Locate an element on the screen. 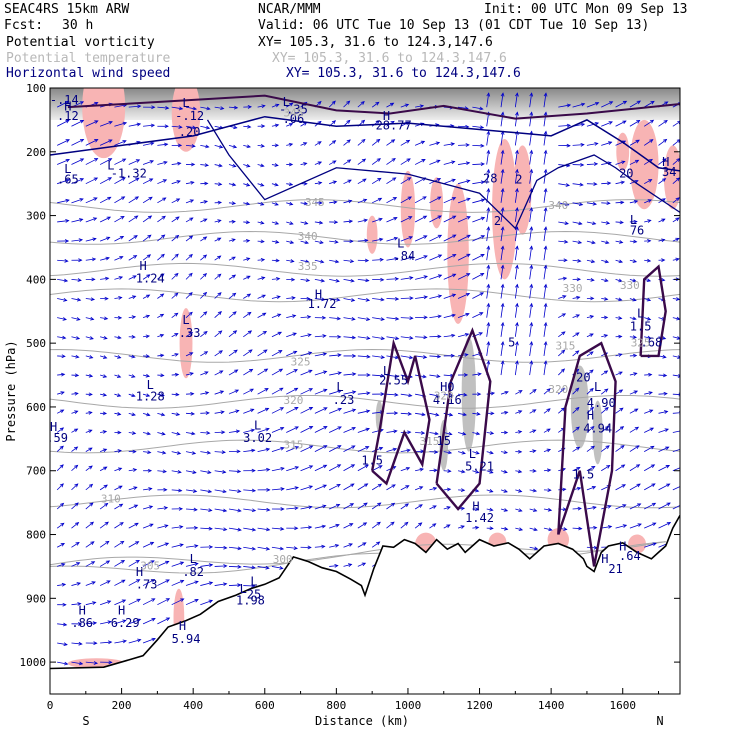 Image resolution: width=740 pixels, height=740 pixels. field-xy-wind: XY= 105.3, 31.6 to 124.3,147.6 is located at coordinates (403, 73).